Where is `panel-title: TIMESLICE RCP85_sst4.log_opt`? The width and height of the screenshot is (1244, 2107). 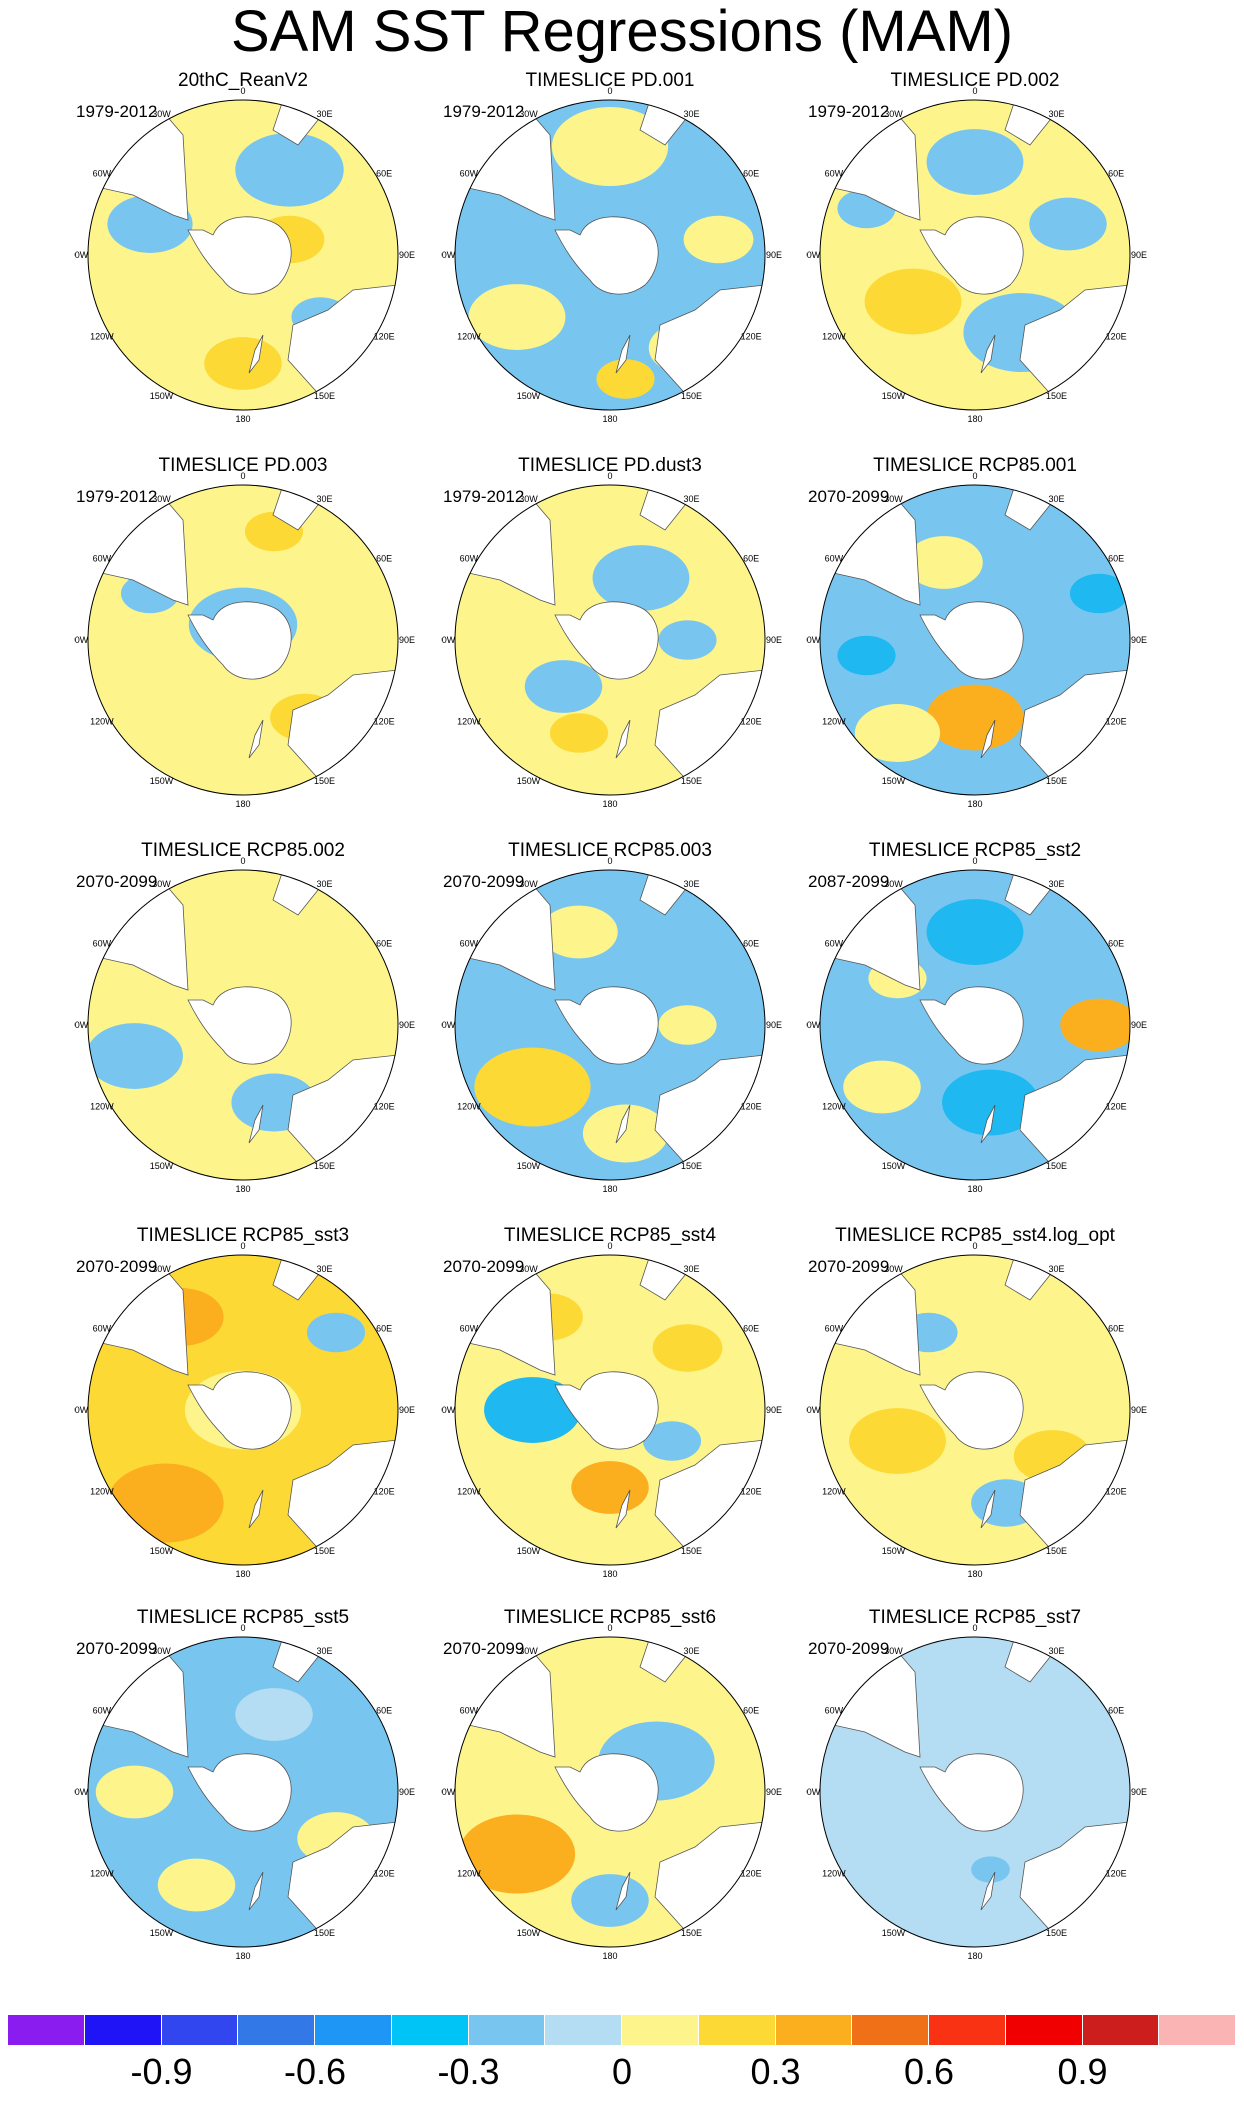
panel-title: TIMESLICE RCP85_sst4.log_opt is located at coordinates (975, 1235).